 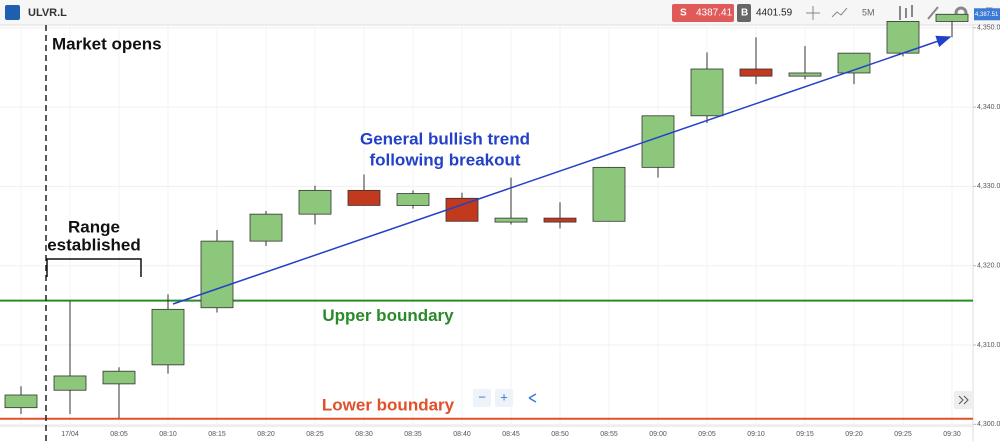 I want to click on trend-label: General bullish trend, so click(x=445, y=138).